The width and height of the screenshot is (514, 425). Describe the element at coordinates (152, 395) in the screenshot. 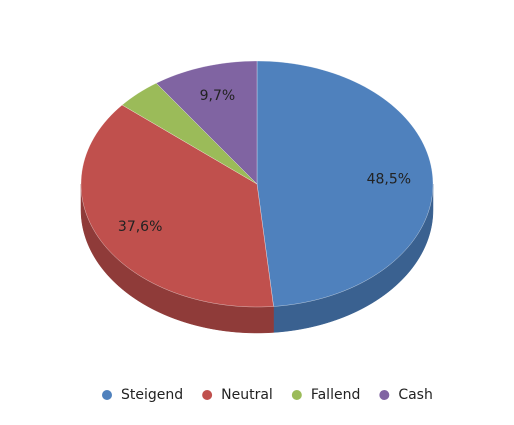

I see `legend-label: Steigend` at that location.